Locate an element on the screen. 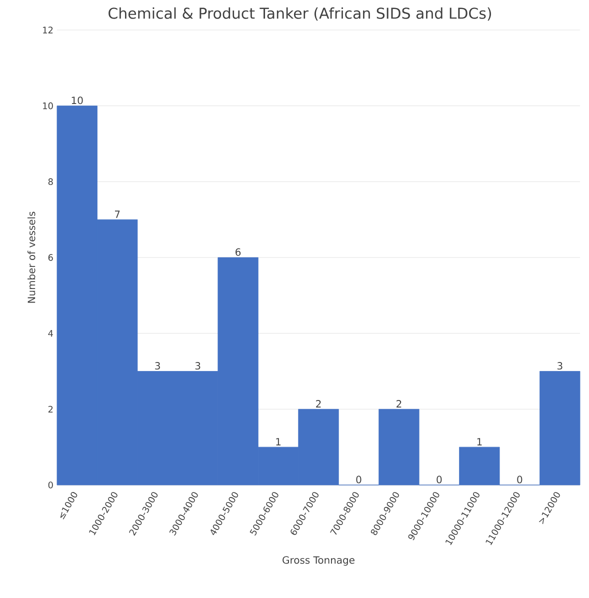 The image size is (589, 598). y-tick-label: 10 is located at coordinates (48, 106).